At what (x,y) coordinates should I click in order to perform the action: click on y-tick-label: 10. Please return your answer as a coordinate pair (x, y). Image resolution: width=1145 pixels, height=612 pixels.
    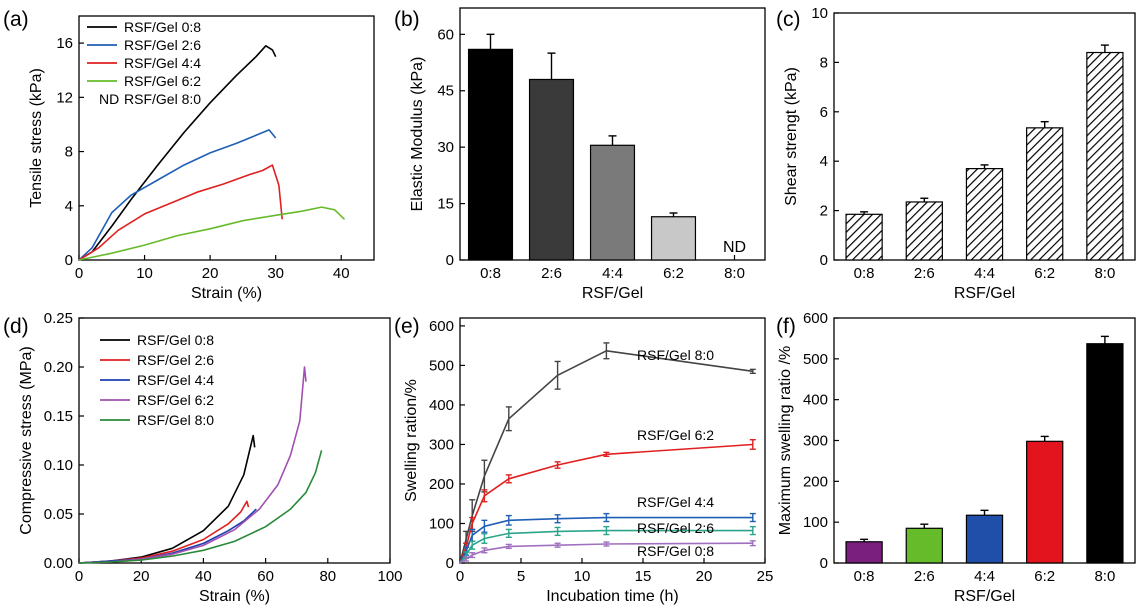
    Looking at the image, I should click on (819, 13).